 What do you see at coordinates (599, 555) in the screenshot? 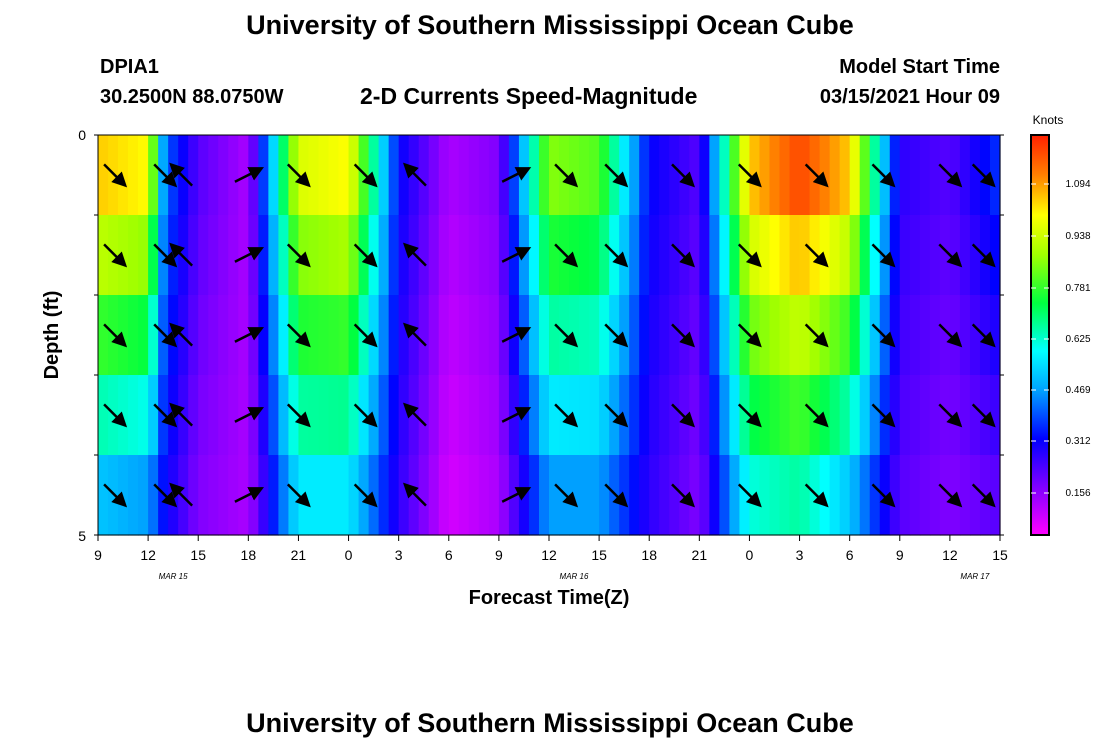
I see `x-tick-label: 15` at bounding box center [599, 555].